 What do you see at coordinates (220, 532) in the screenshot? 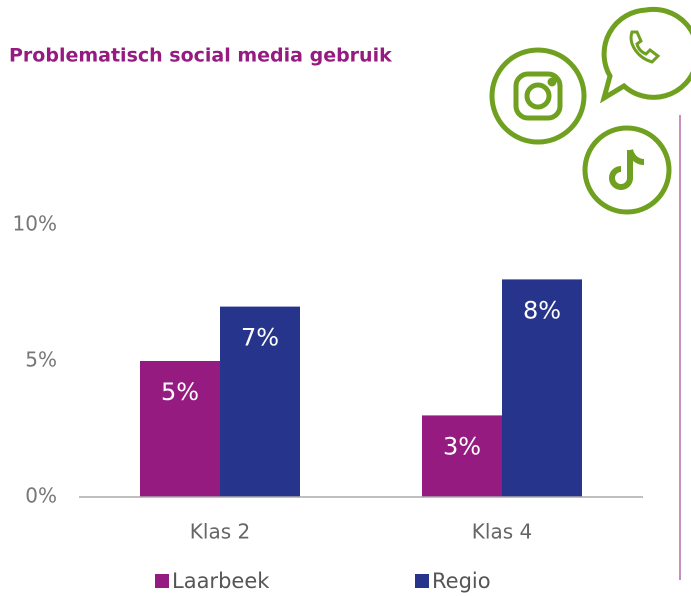
I see `x-tick-label: Klas 2` at bounding box center [220, 532].